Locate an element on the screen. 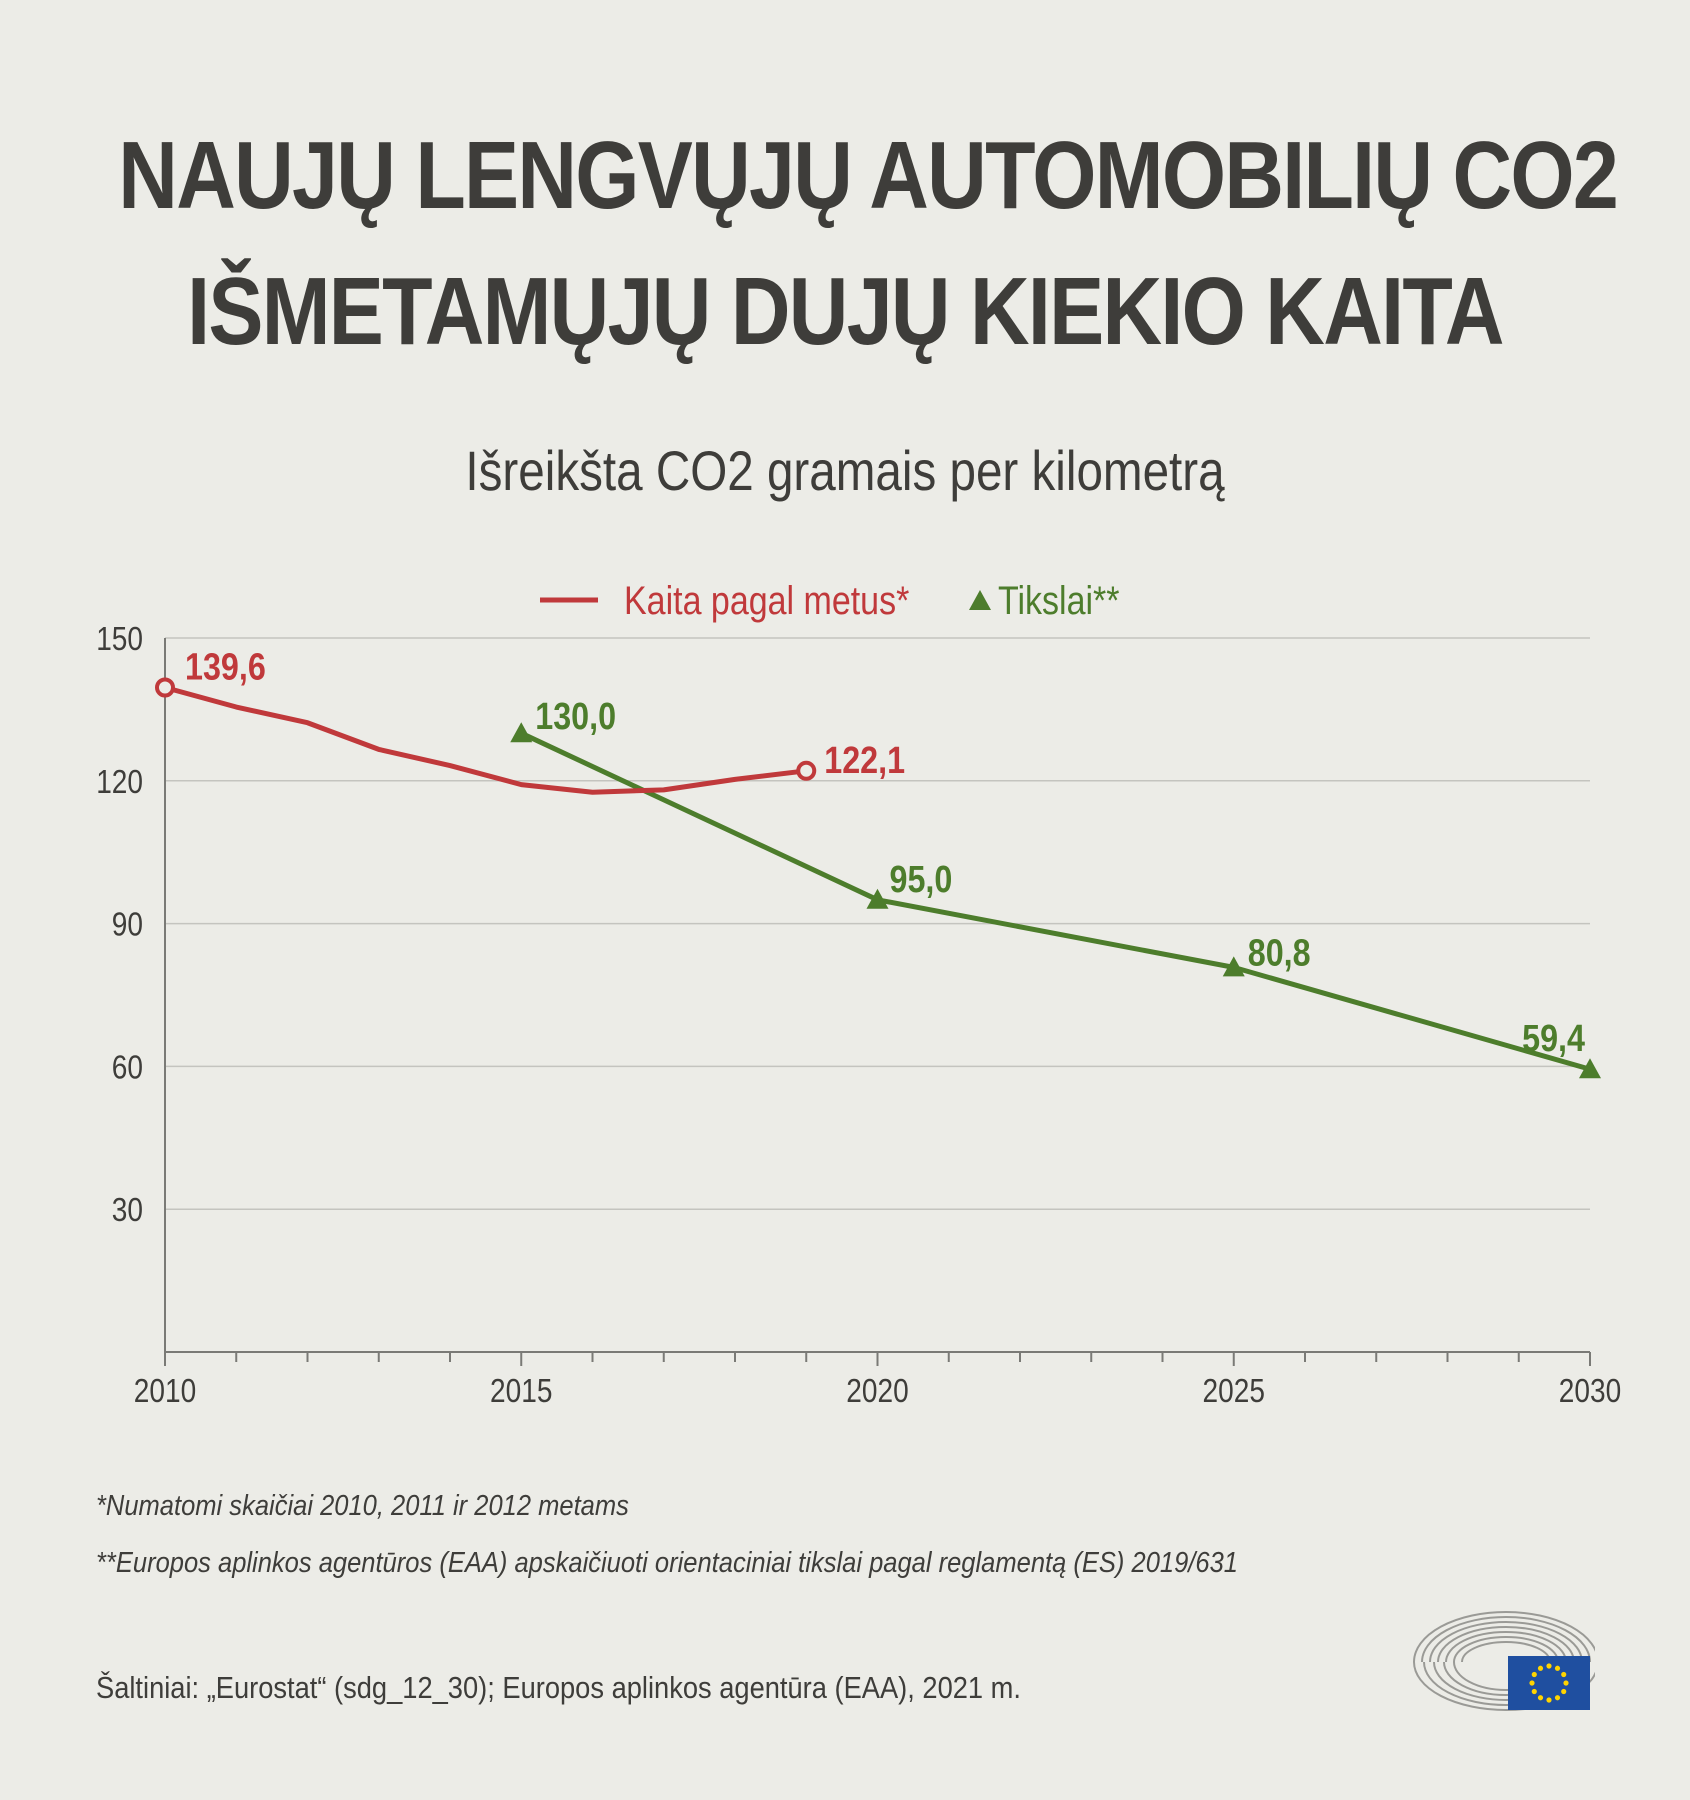  kaita-point-2019 is located at coordinates (806, 770).